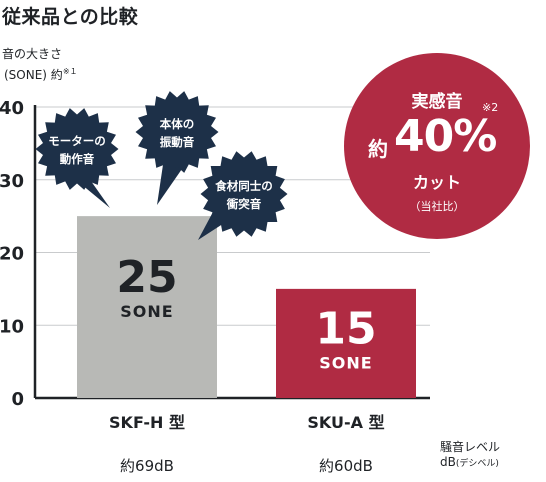 Image resolution: width=546 pixels, height=482 pixels. I want to click on callout-line3: カット, so click(436, 182).